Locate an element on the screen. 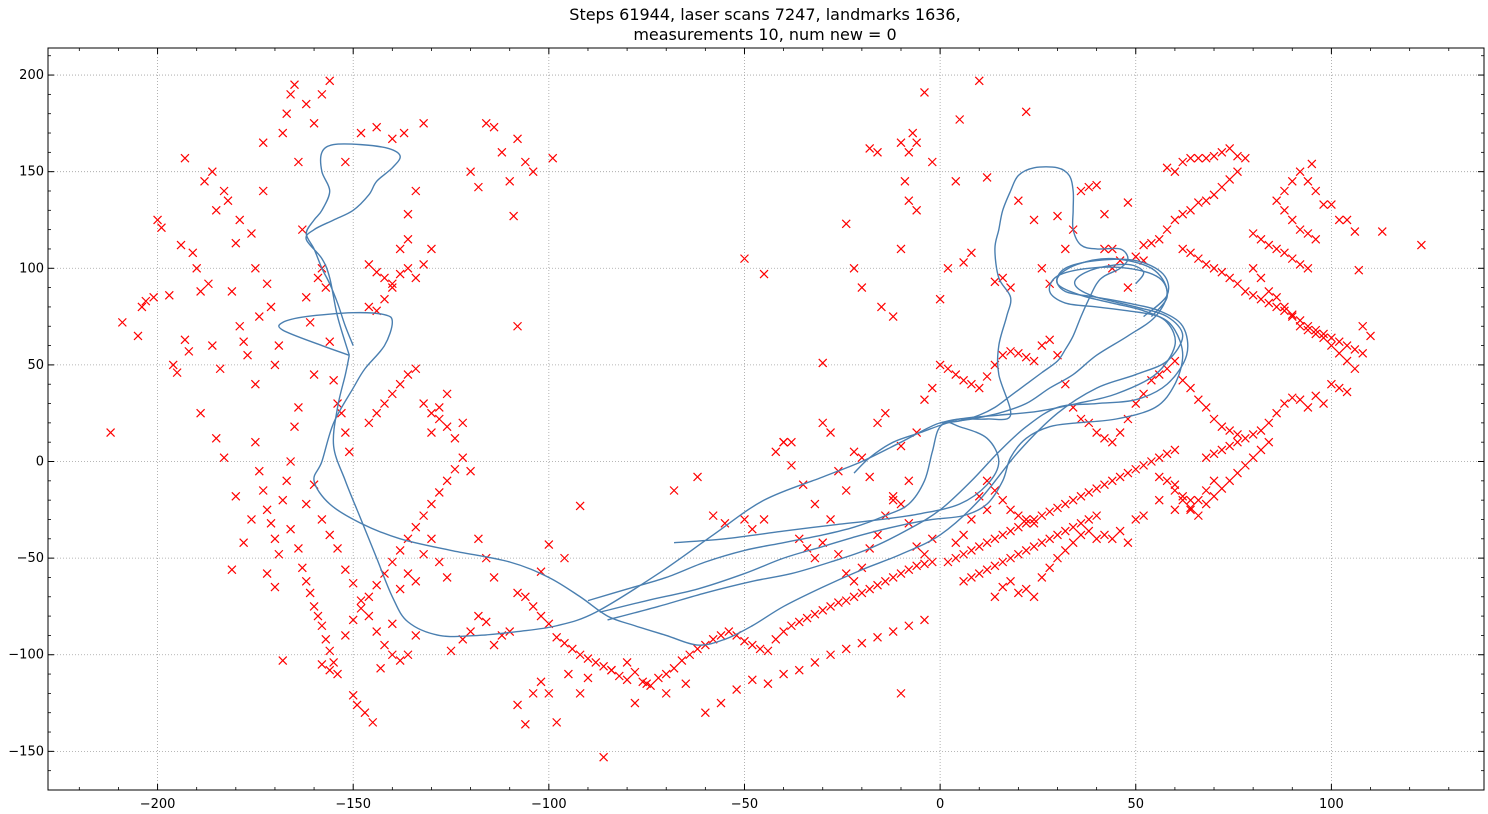 The image size is (1488, 814). x-tick-label: 100 is located at coordinates (1331, 804).